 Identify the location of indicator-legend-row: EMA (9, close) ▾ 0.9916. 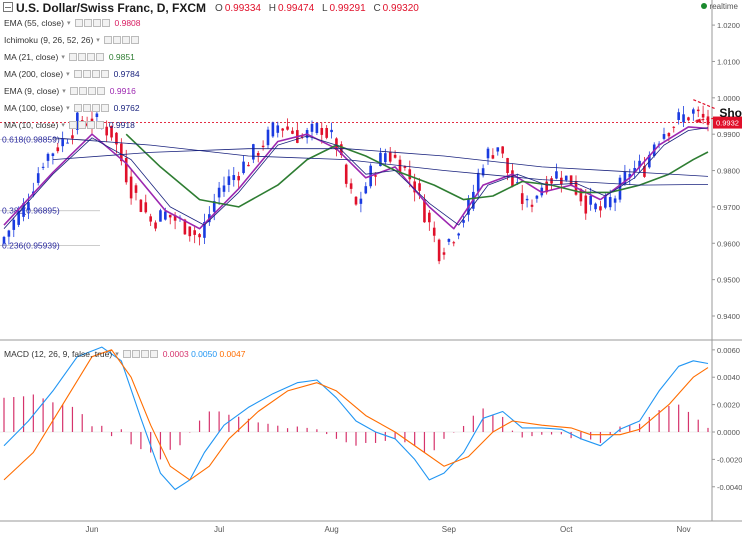
(70, 91).